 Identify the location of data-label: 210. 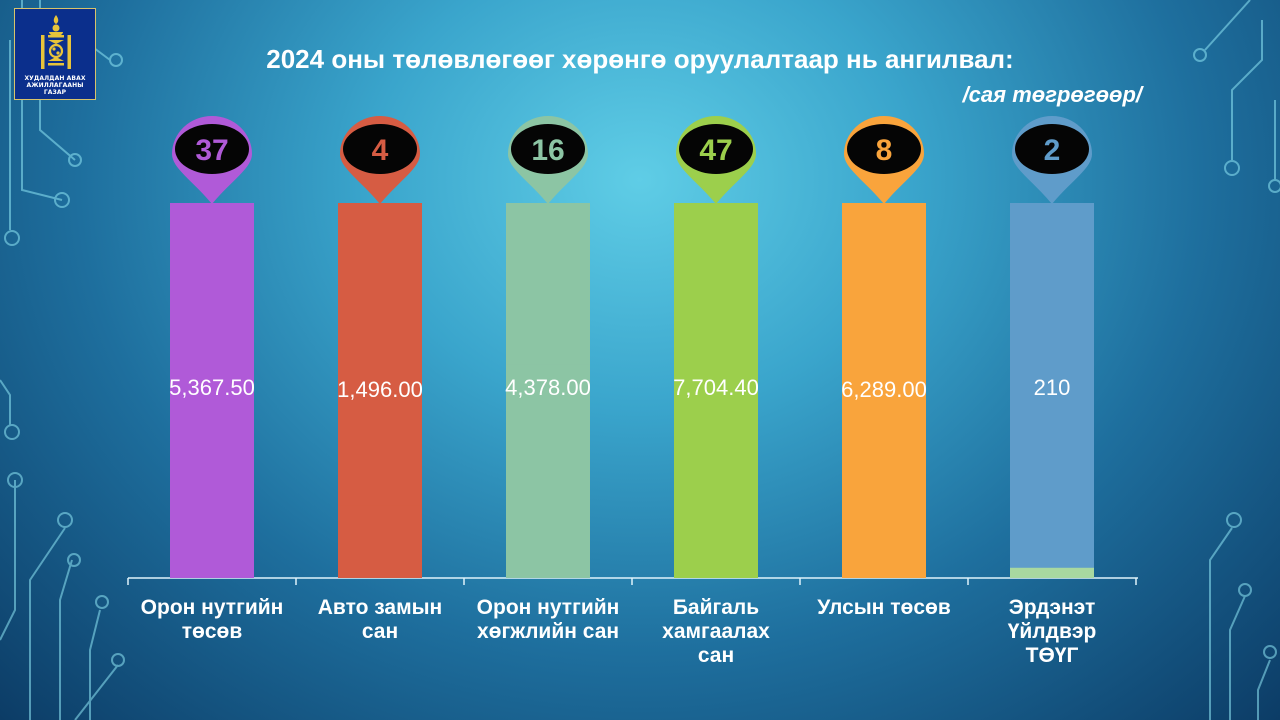
(1052, 387).